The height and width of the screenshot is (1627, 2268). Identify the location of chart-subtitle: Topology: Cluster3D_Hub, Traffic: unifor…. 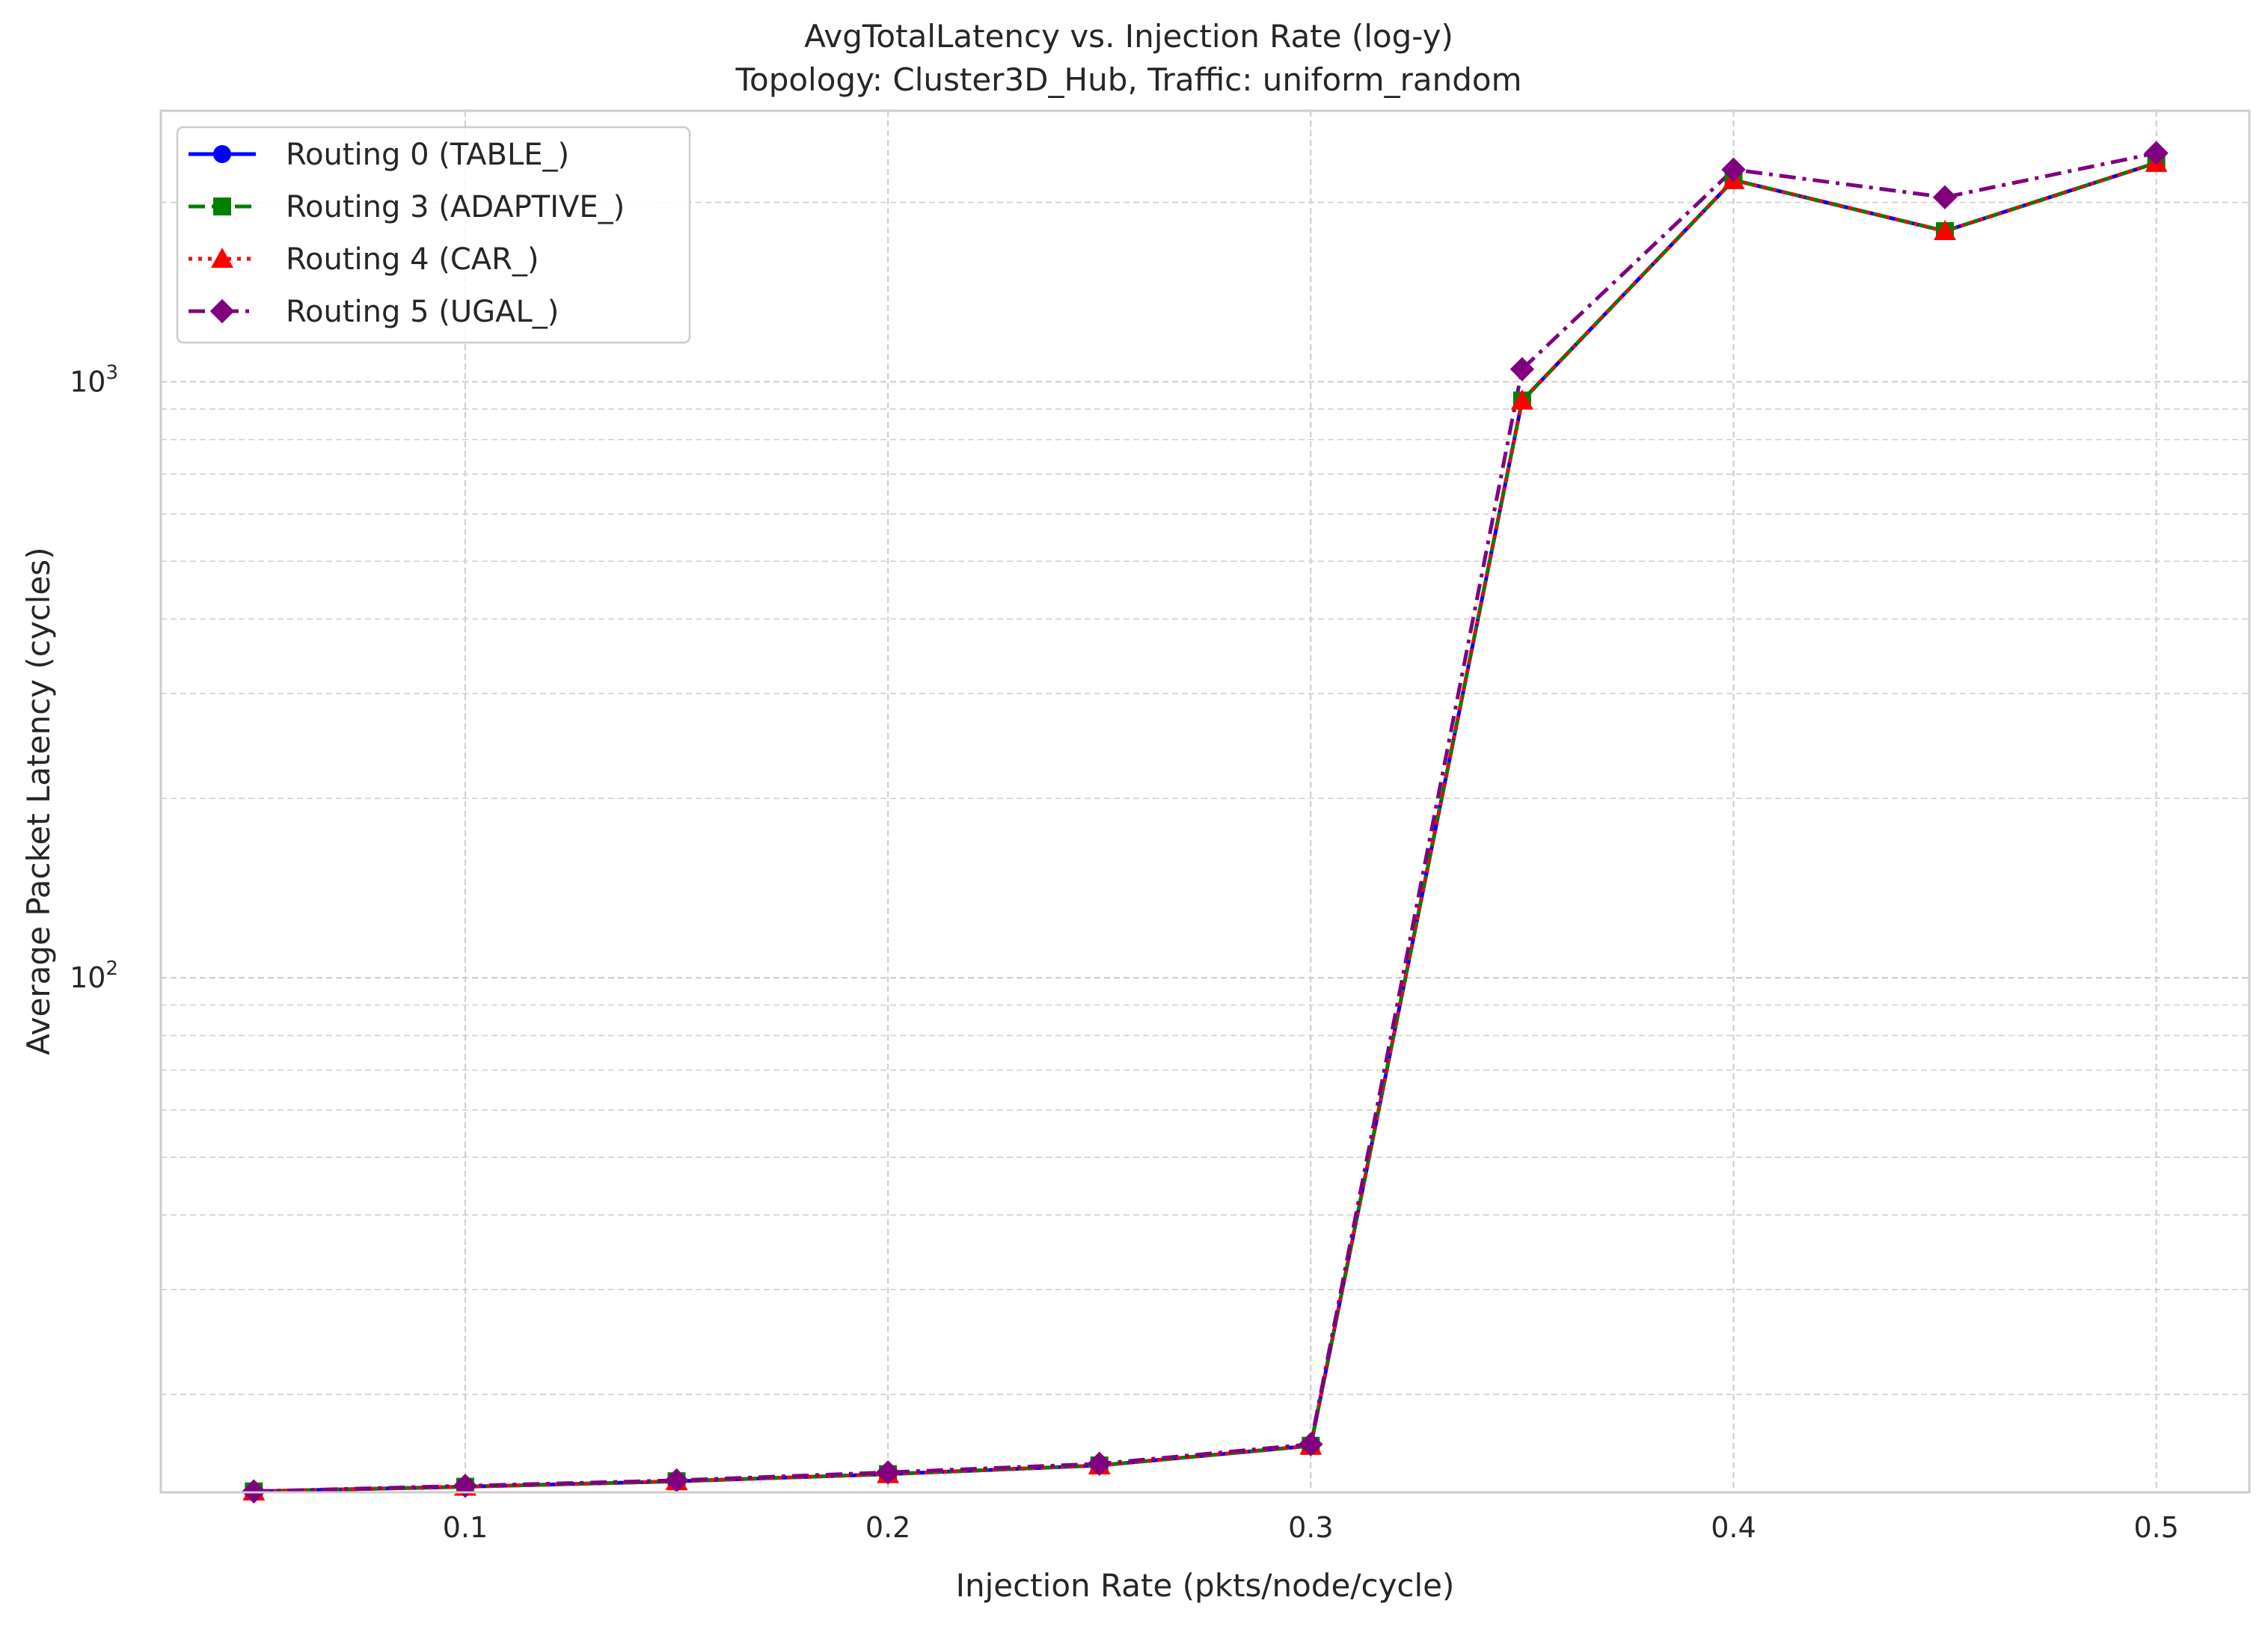
(1128, 79).